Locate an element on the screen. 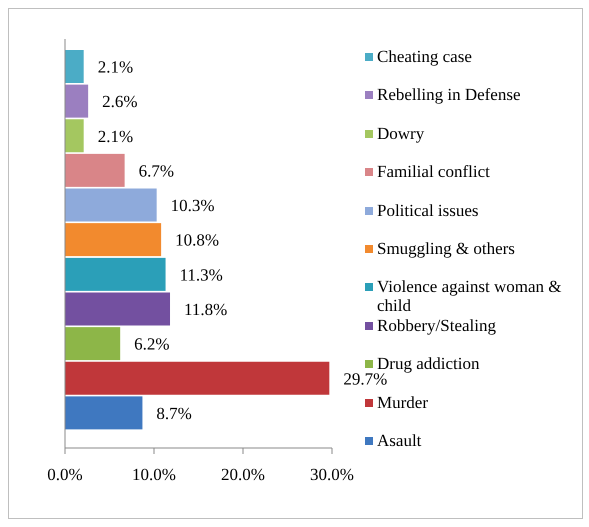 The image size is (589, 527). x-tick-label: 10.0% is located at coordinates (154, 474).